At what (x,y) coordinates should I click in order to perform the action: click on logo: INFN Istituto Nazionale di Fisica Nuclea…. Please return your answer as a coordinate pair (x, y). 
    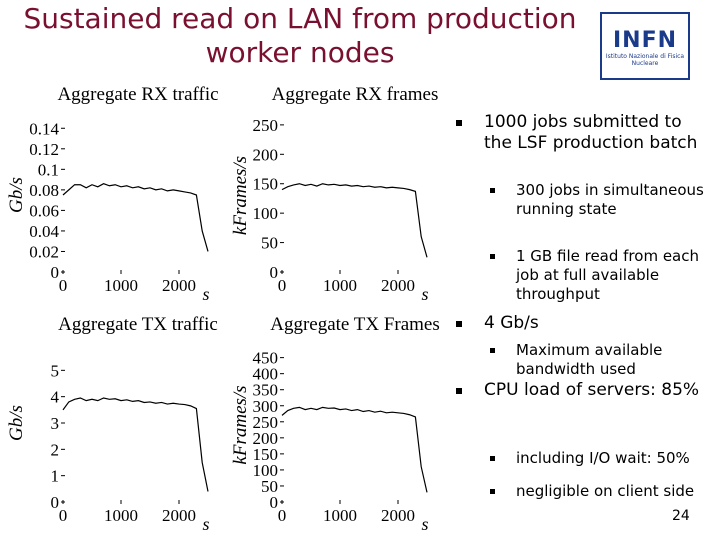
    Looking at the image, I should click on (645, 46).